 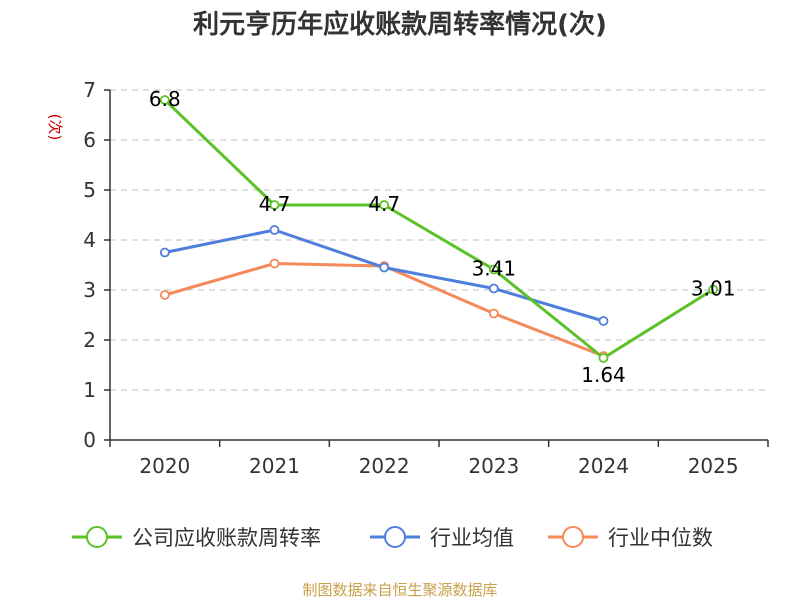 What do you see at coordinates (472, 538) in the screenshot?
I see `legend-label: 行业均值` at bounding box center [472, 538].